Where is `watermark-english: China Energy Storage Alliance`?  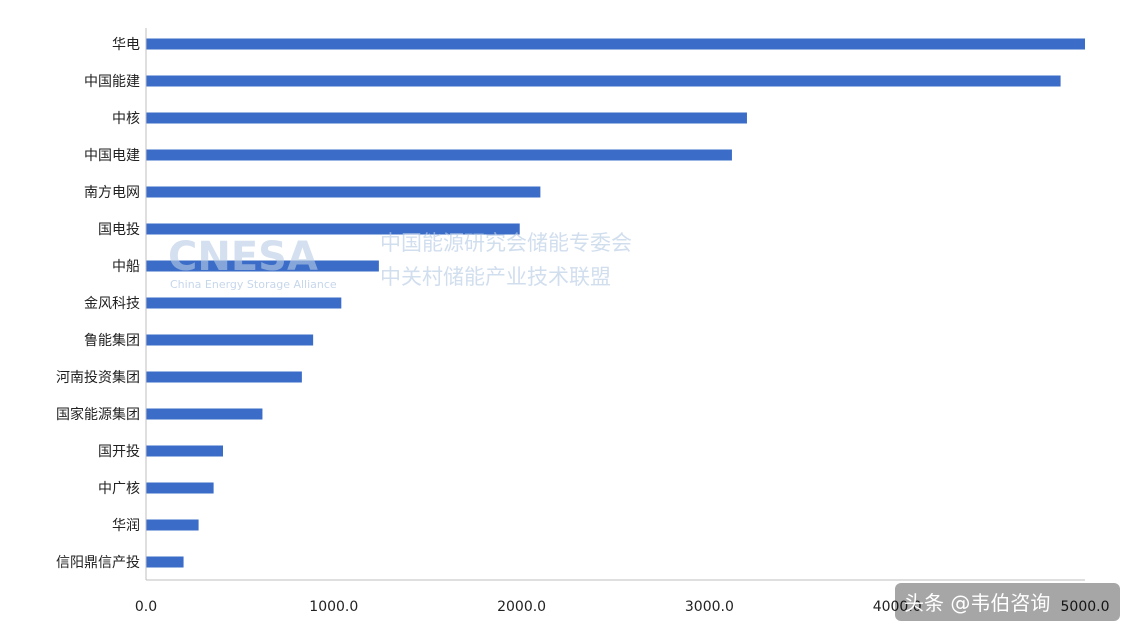 watermark-english: China Energy Storage Alliance is located at coordinates (253, 284).